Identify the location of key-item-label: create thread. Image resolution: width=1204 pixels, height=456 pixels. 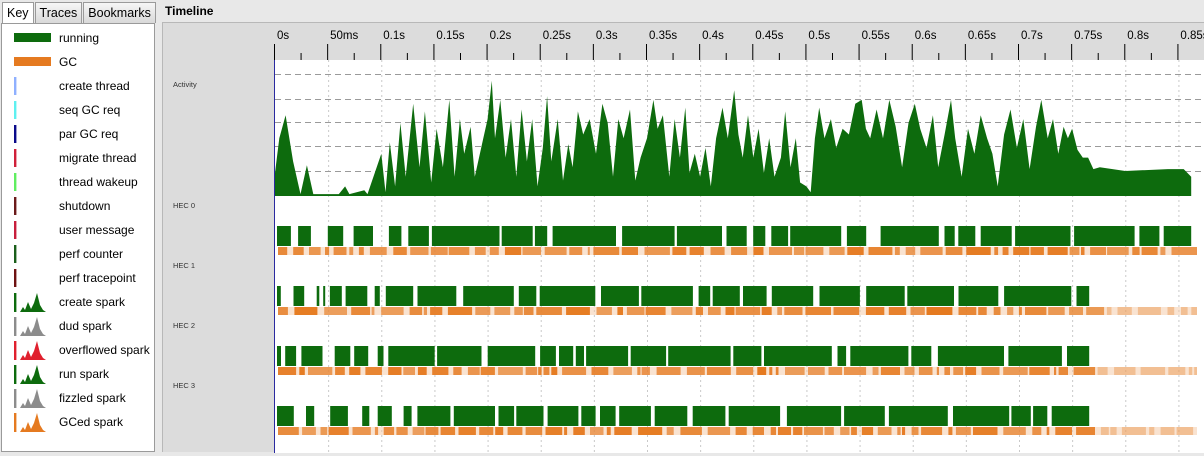
(94, 86).